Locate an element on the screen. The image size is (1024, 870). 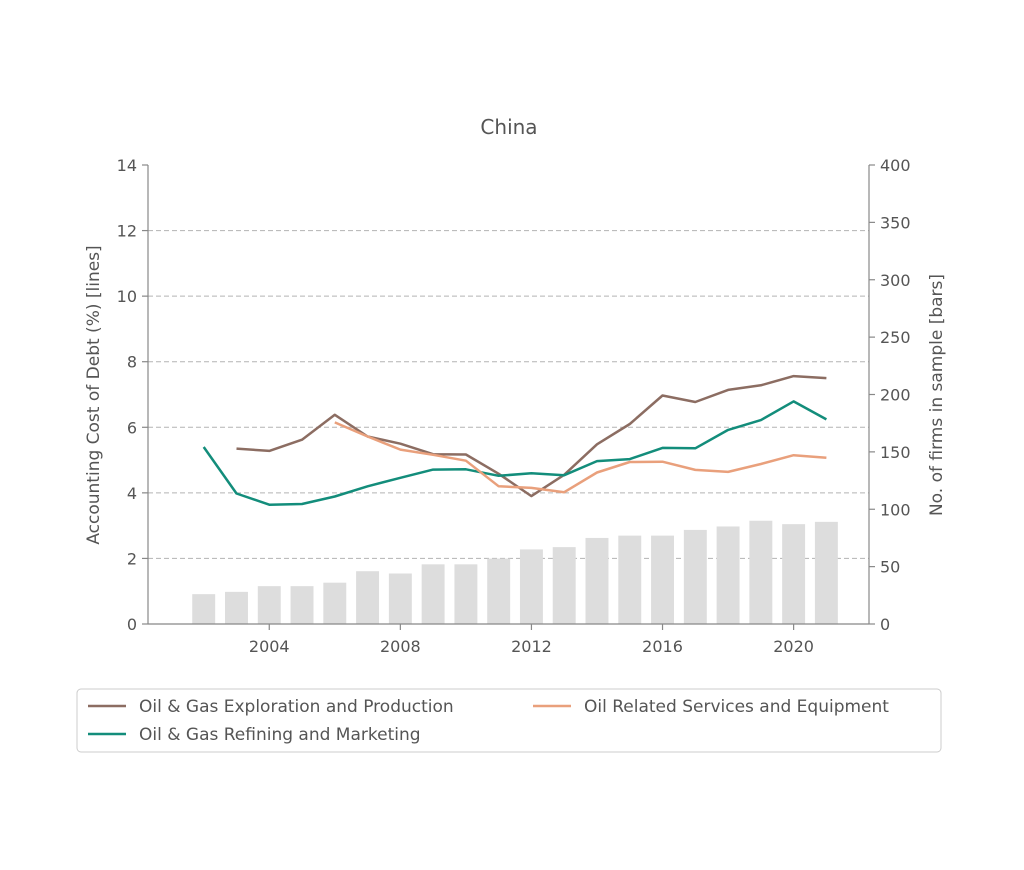
bar-2015 is located at coordinates (630, 579).